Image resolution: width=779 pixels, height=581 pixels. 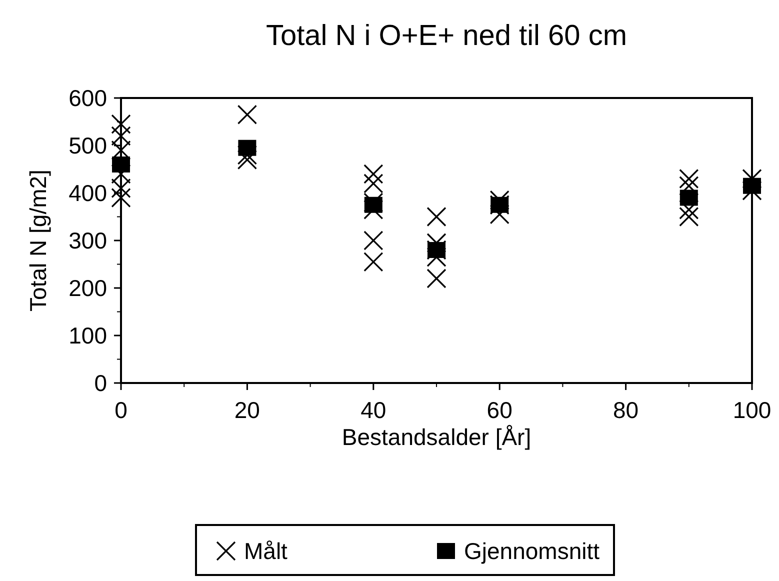 What do you see at coordinates (752, 410) in the screenshot?
I see `x-tick-label: 100` at bounding box center [752, 410].